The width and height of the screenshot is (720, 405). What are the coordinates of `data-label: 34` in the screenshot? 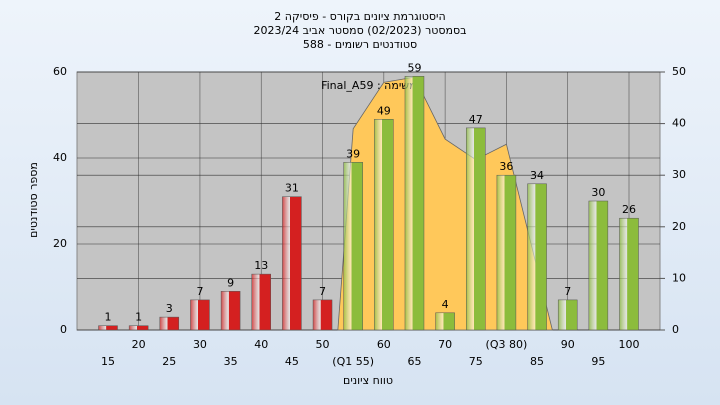 It's located at (537, 175).